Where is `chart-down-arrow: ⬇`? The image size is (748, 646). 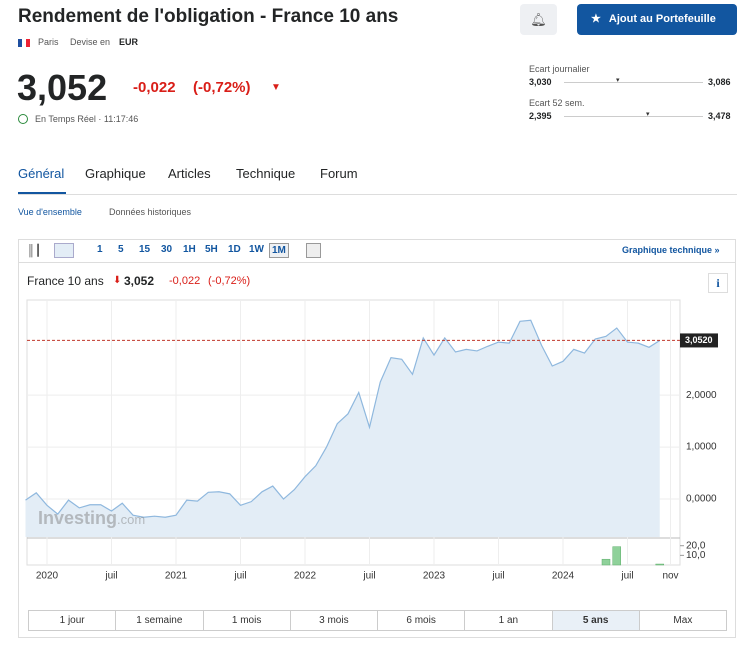
chart-down-arrow: ⬇ is located at coordinates (117, 280).